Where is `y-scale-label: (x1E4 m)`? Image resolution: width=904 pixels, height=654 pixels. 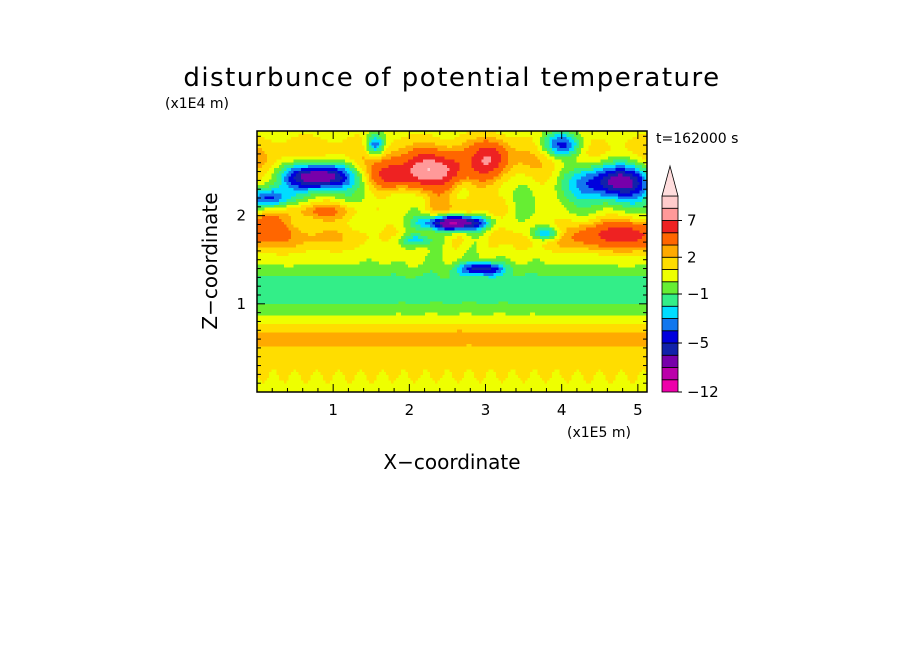
y-scale-label: (x1E4 m) is located at coordinates (197, 104).